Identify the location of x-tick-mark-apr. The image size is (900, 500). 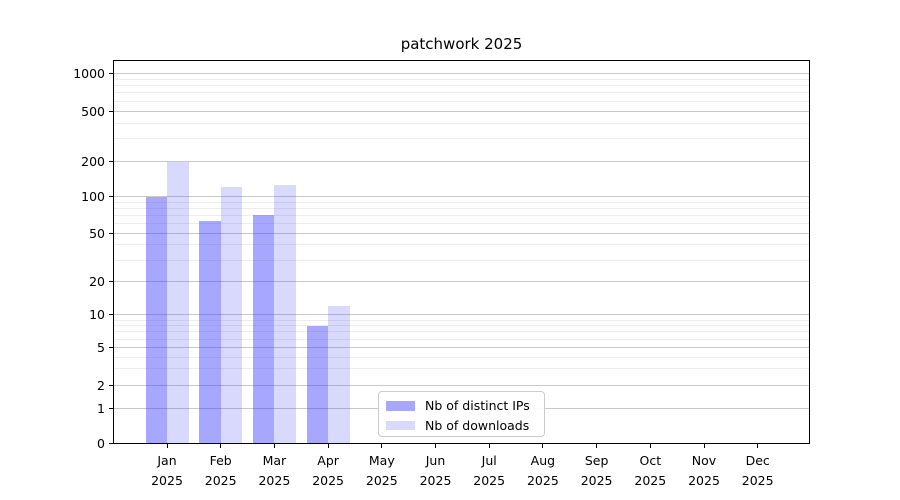
(328, 446).